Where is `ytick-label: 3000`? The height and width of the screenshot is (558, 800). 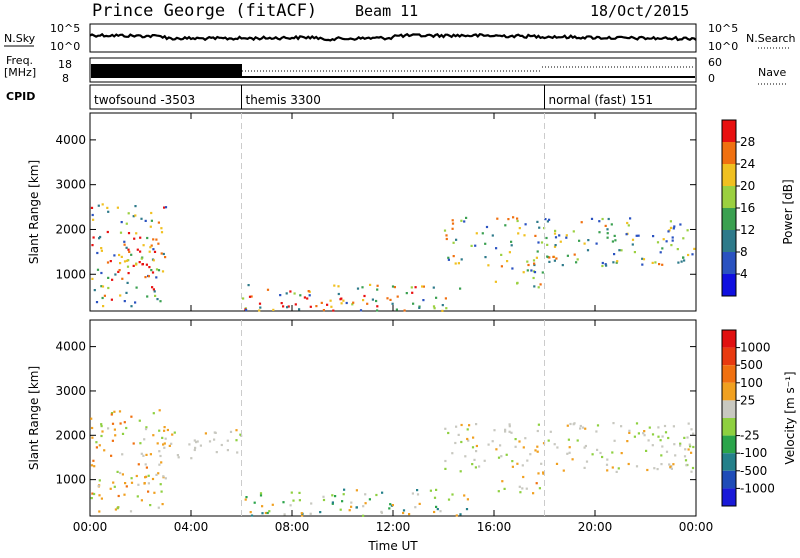 ytick-label: 3000 is located at coordinates (70, 391).